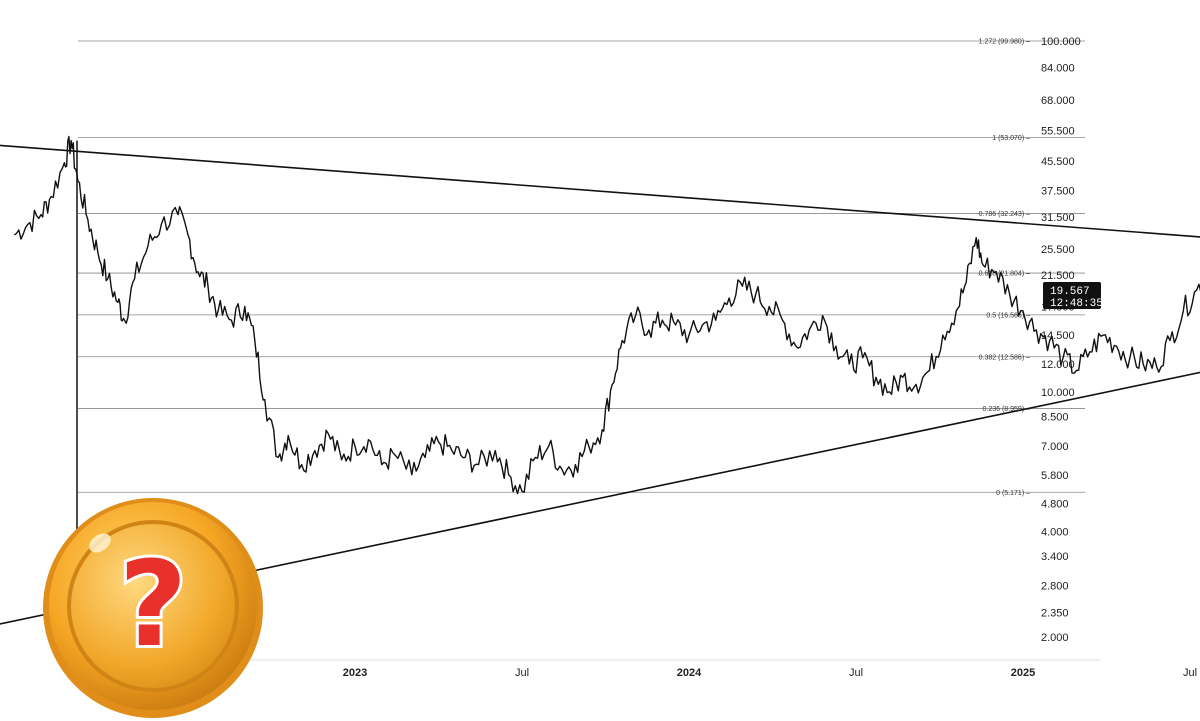  Describe the element at coordinates (1058, 365) in the screenshot. I see `y-tick-label: 12.000` at that location.